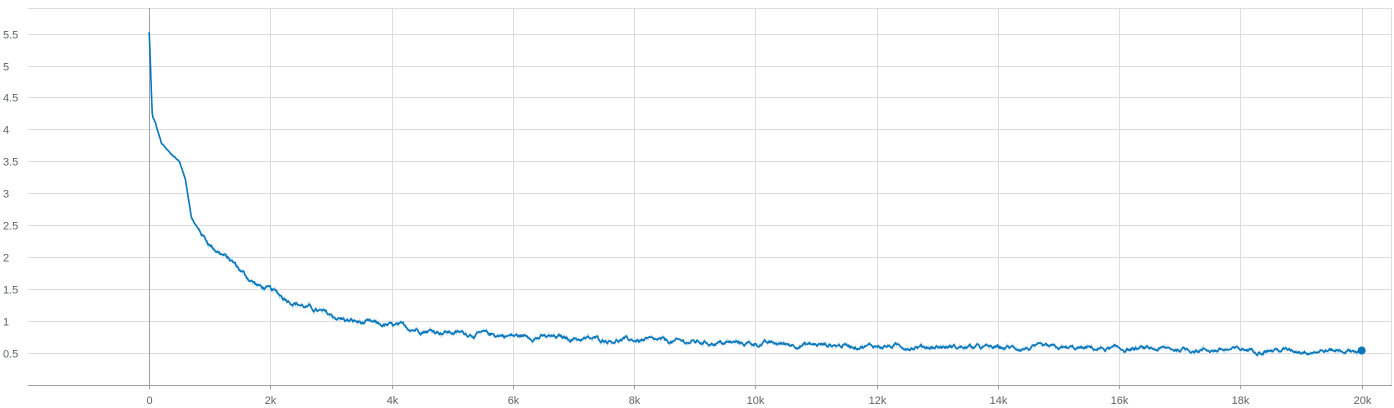  What do you see at coordinates (1361, 350) in the screenshot?
I see `series-end-point` at bounding box center [1361, 350].